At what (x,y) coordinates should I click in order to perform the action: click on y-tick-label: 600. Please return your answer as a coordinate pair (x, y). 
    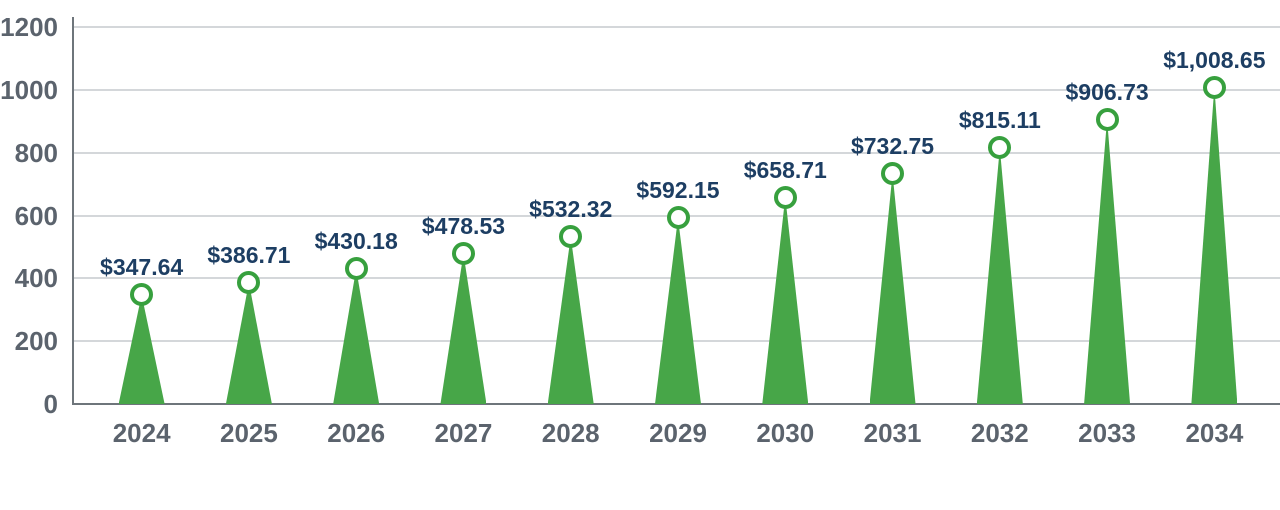
    Looking at the image, I should click on (36, 216).